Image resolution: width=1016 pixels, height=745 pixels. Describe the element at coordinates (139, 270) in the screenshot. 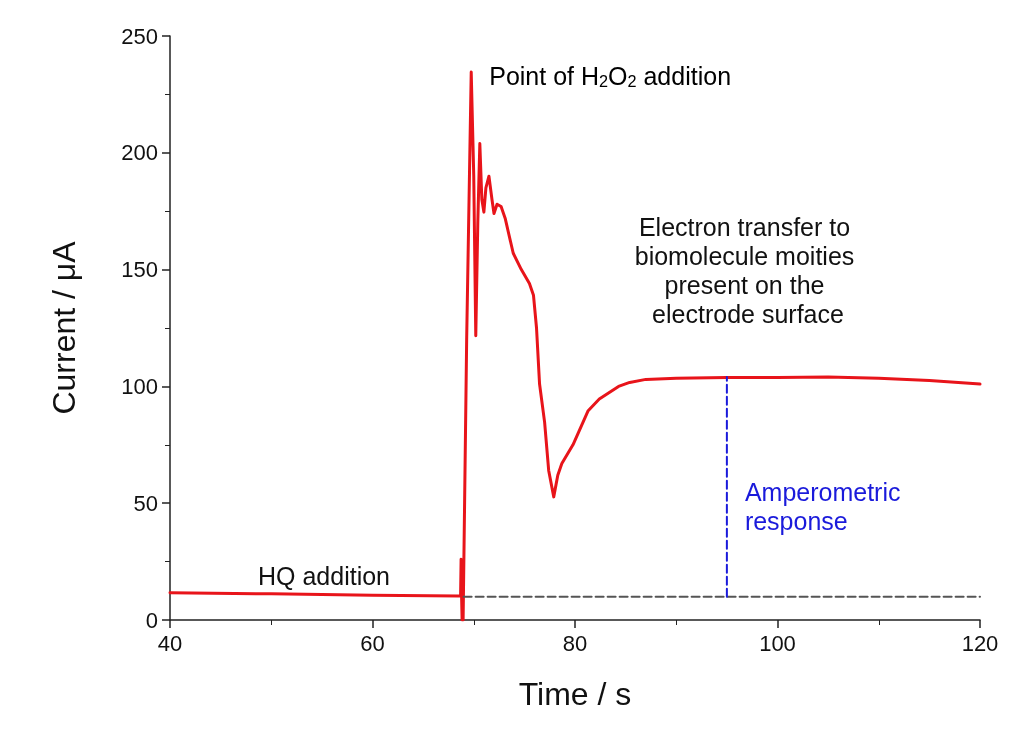

I see `y-tick-label: 150` at that location.